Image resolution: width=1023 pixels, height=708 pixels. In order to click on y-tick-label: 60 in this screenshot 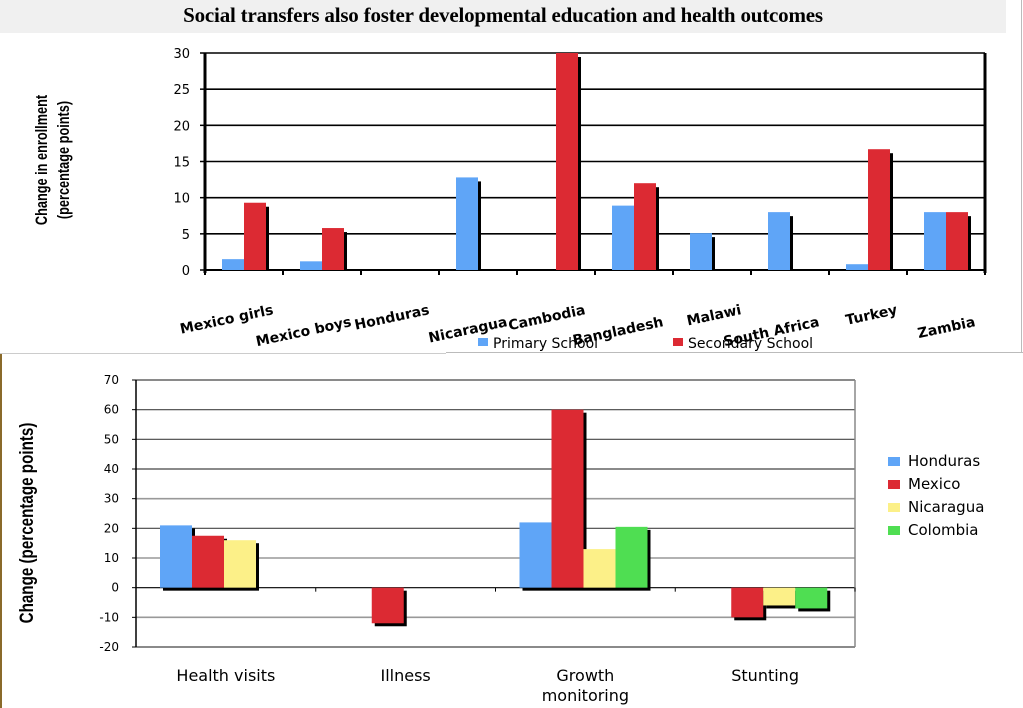, I will do `click(111, 410)`.